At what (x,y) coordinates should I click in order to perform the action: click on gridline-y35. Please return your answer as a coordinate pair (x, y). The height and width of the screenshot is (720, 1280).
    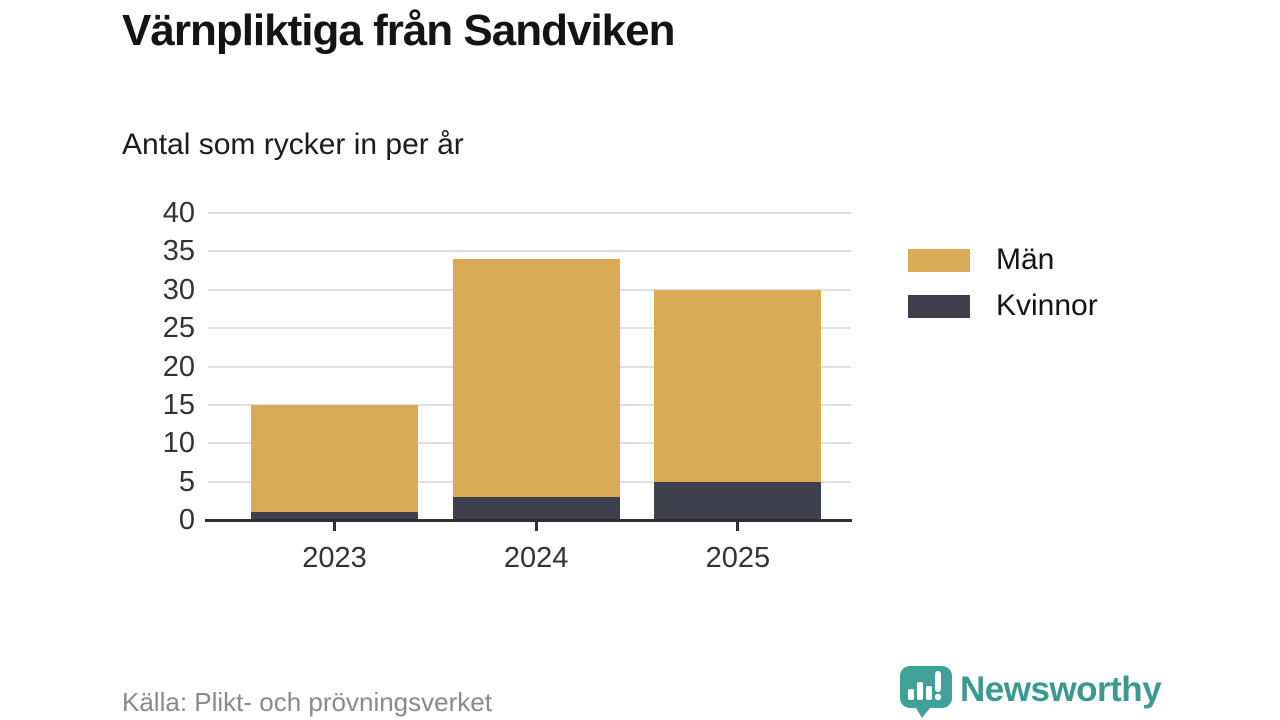
    Looking at the image, I should click on (529, 251).